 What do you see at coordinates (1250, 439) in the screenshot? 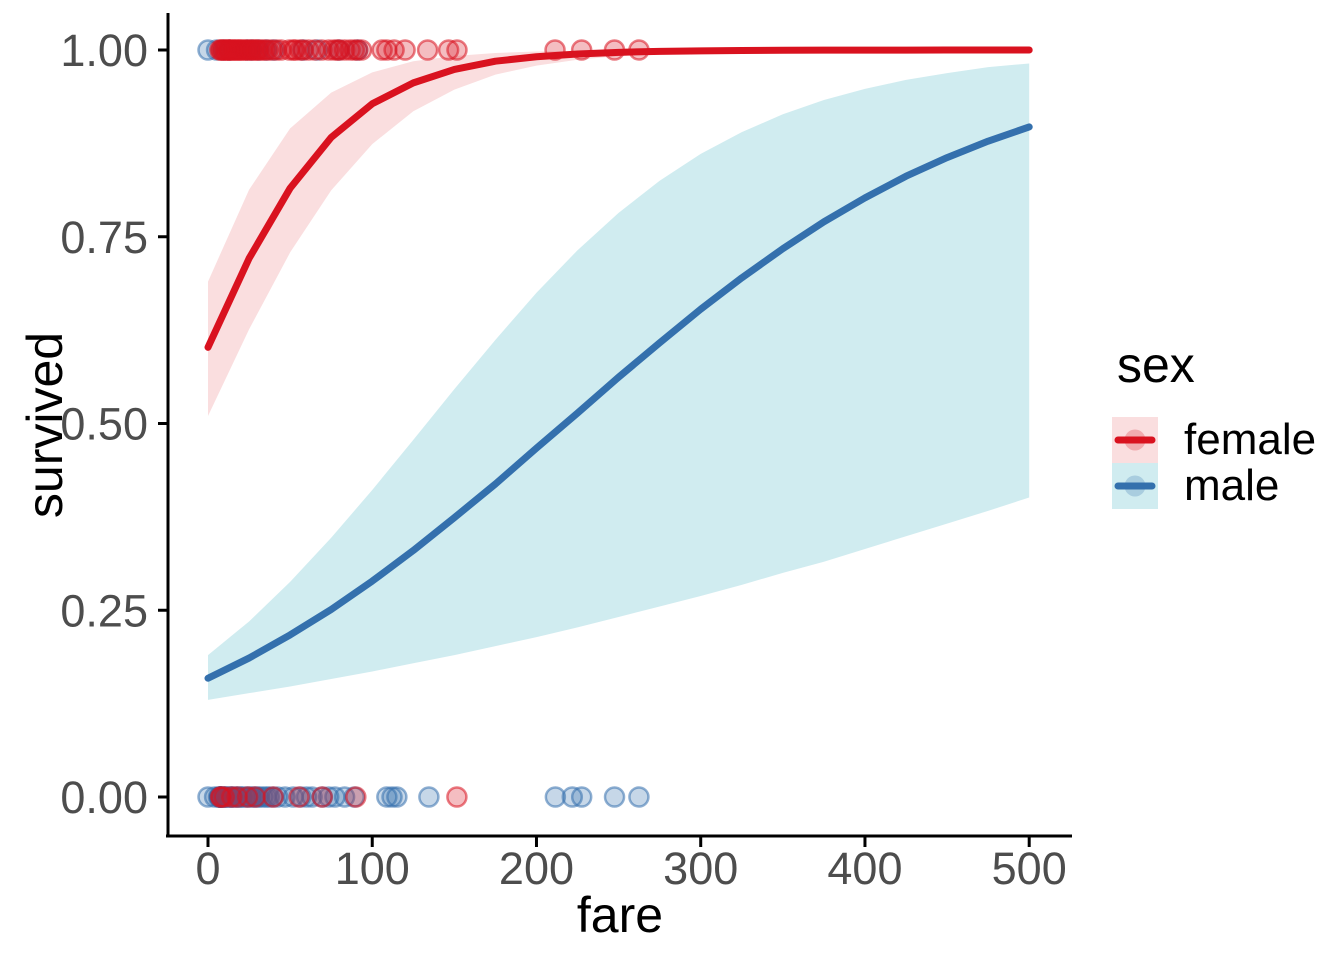
I see `legend-label-female: female` at bounding box center [1250, 439].